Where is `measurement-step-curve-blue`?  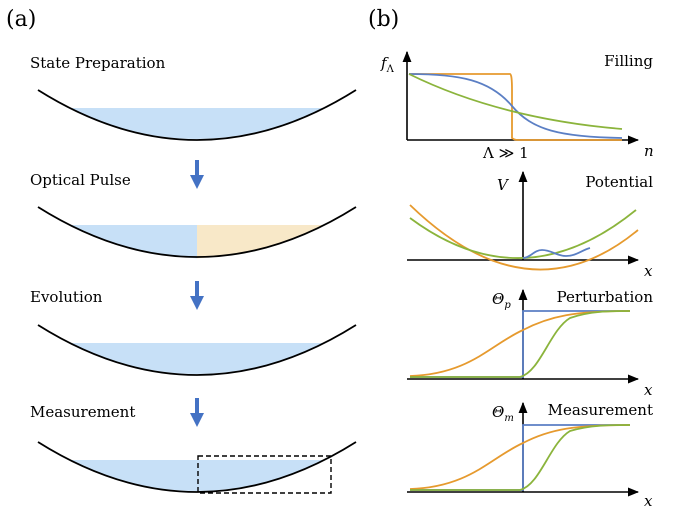 measurement-step-curve-blue is located at coordinates (520, 457).